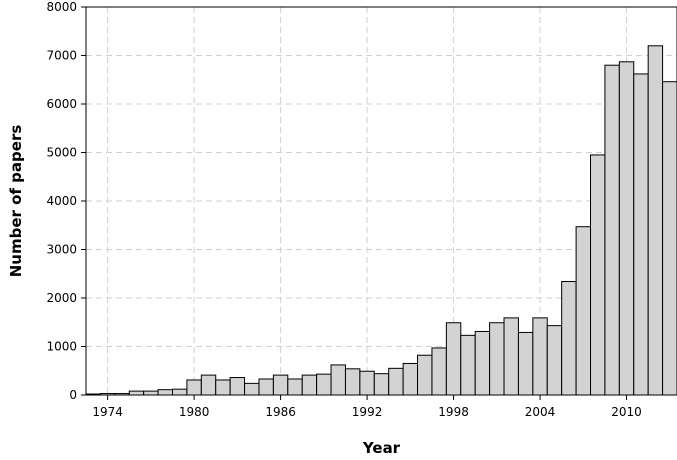  Describe the element at coordinates (61, 104) in the screenshot. I see `y-tick-label: 6000` at that location.